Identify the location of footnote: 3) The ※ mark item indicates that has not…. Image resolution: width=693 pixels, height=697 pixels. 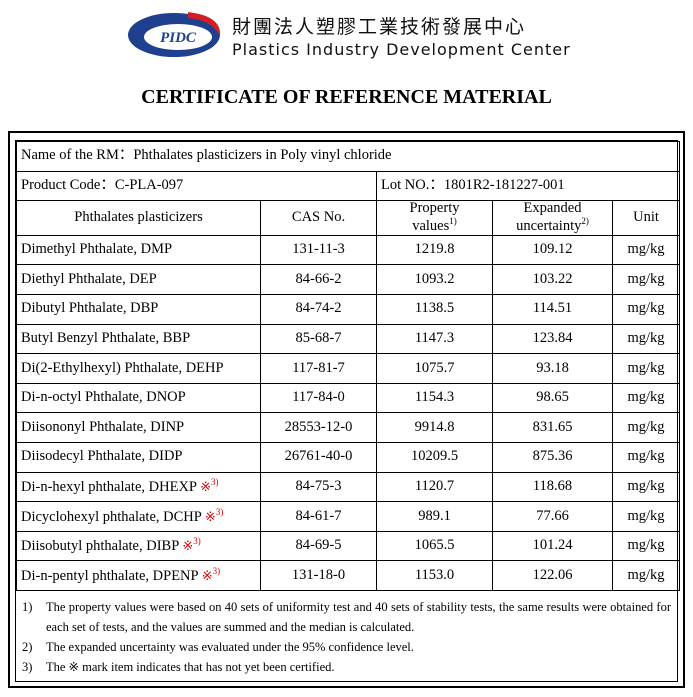
(346, 667).